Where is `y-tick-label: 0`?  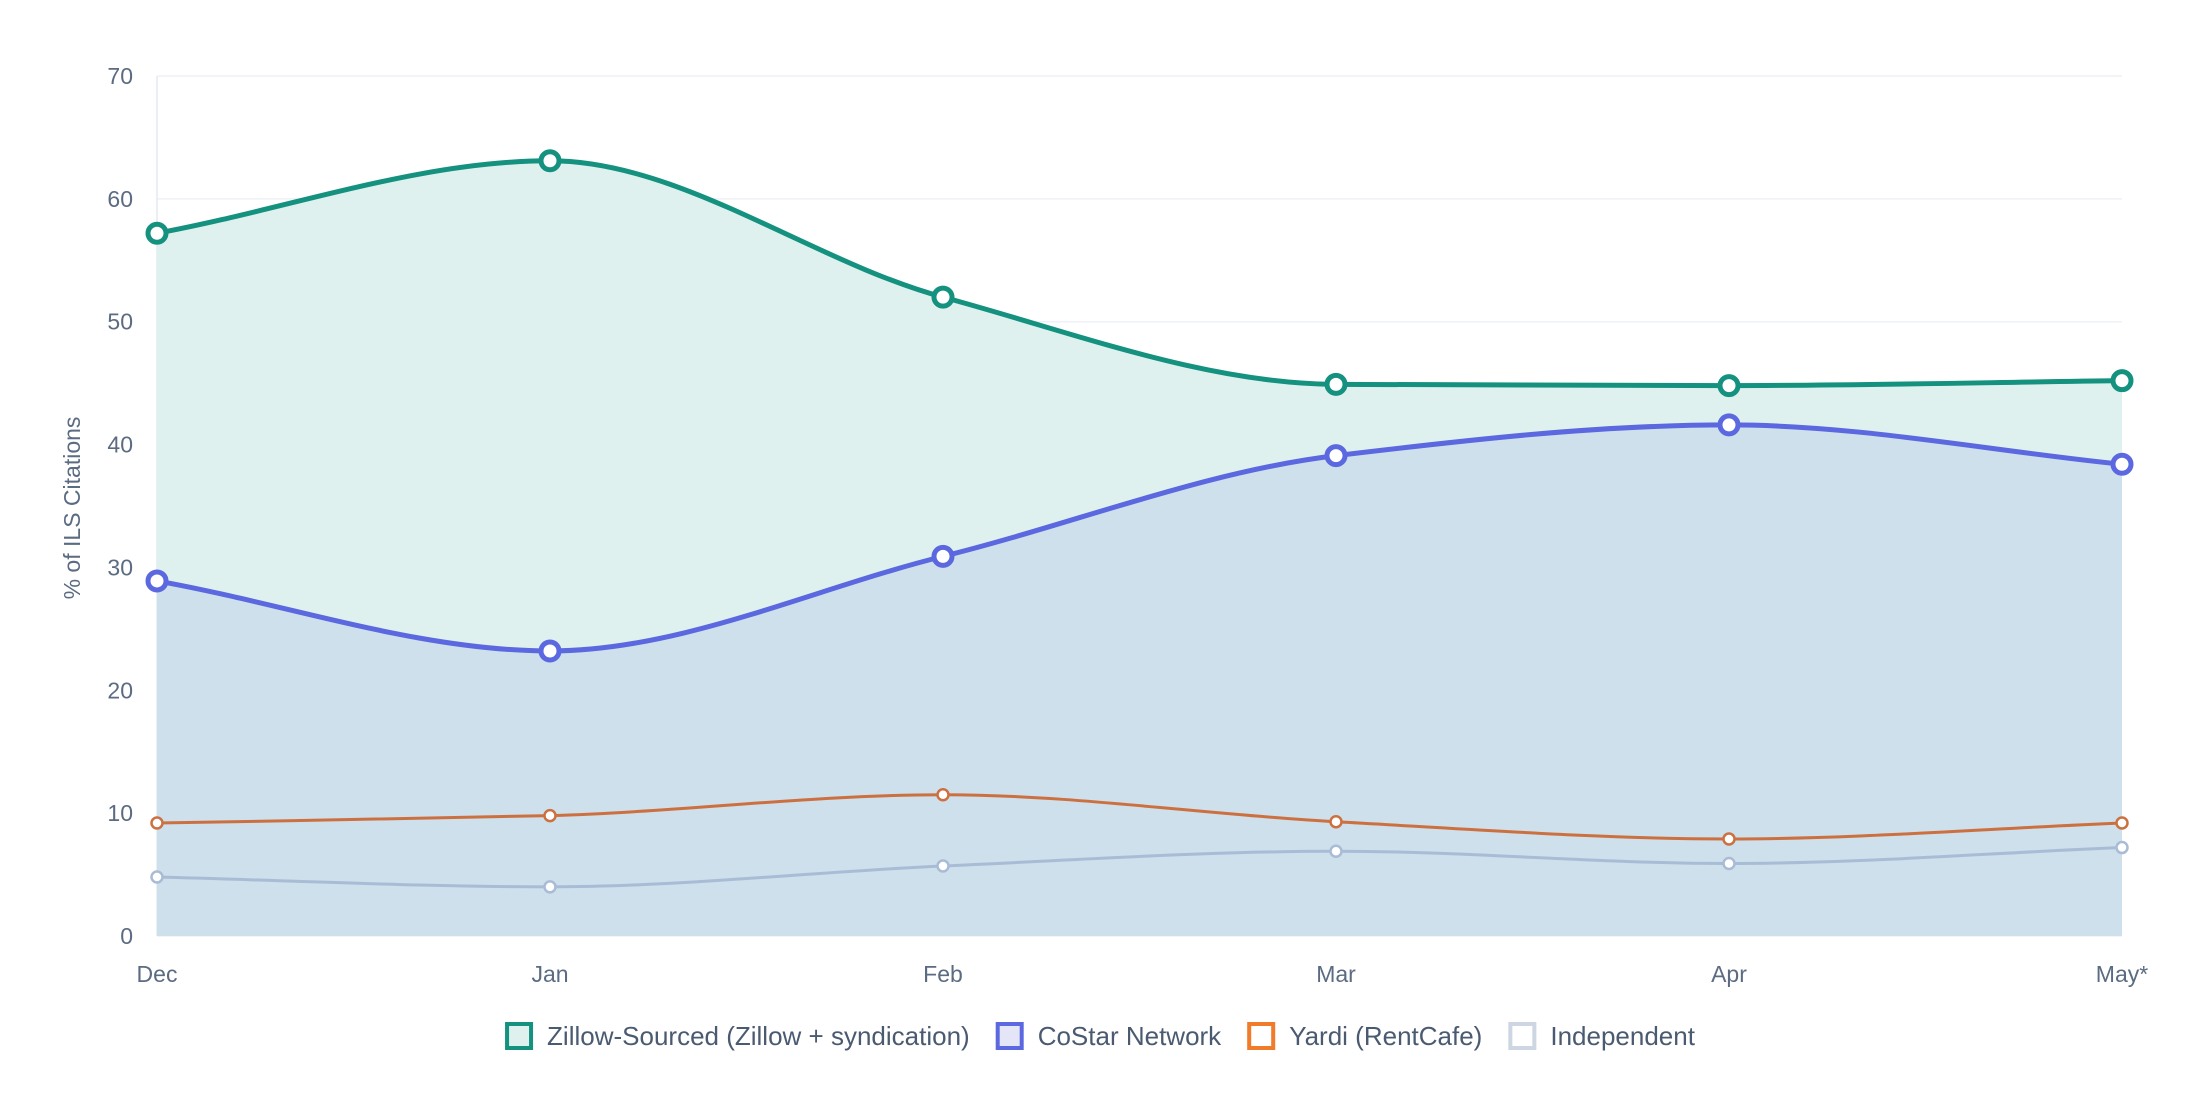 y-tick-label: 0 is located at coordinates (126, 936).